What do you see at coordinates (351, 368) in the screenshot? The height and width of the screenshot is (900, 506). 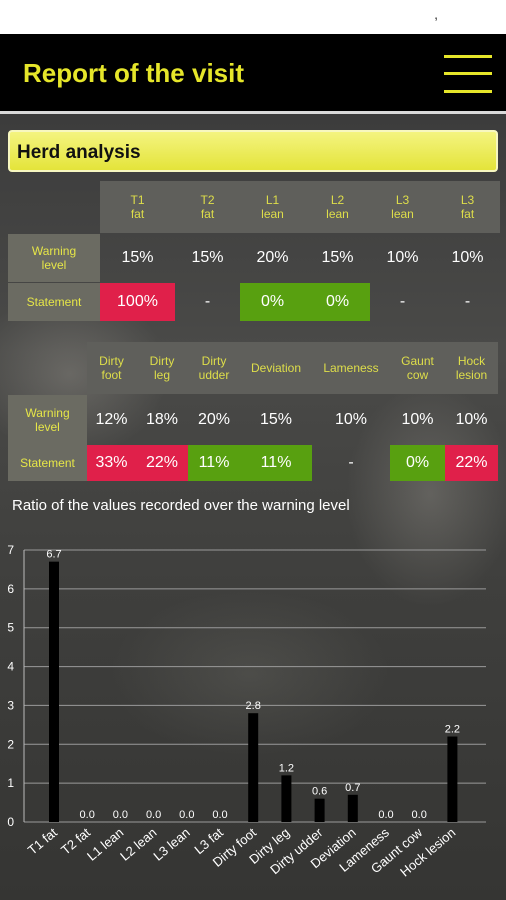 I see `column-header: Lameness` at bounding box center [351, 368].